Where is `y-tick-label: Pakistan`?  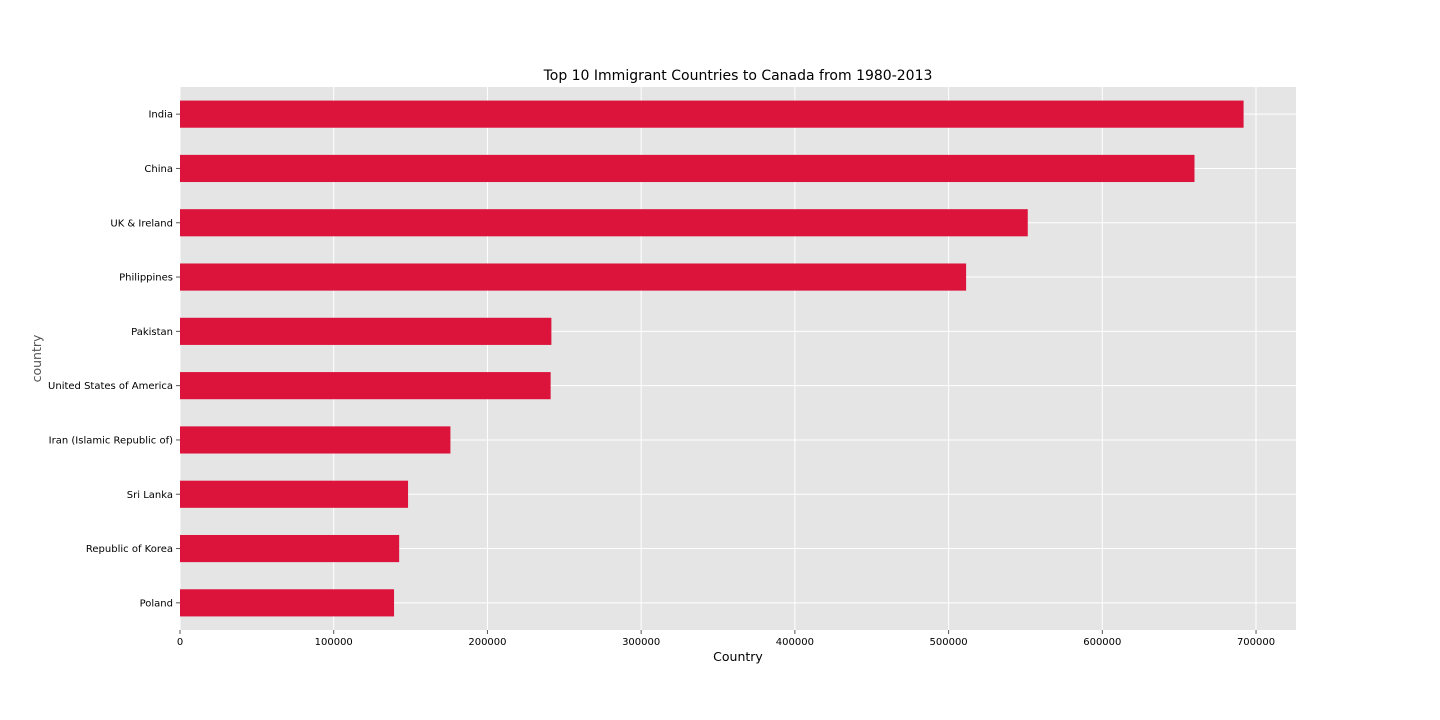
y-tick-label: Pakistan is located at coordinates (152, 332).